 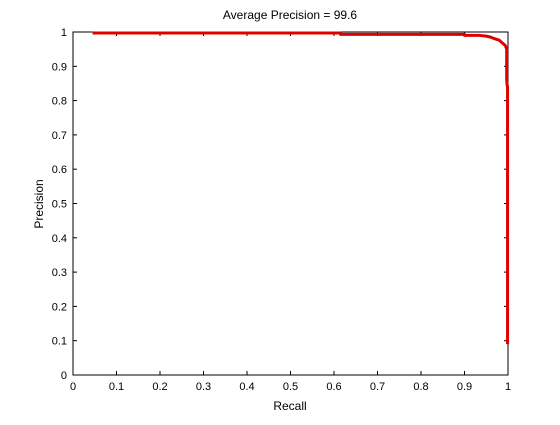 I want to click on y-tick-label: 0.6, so click(x=59, y=170).